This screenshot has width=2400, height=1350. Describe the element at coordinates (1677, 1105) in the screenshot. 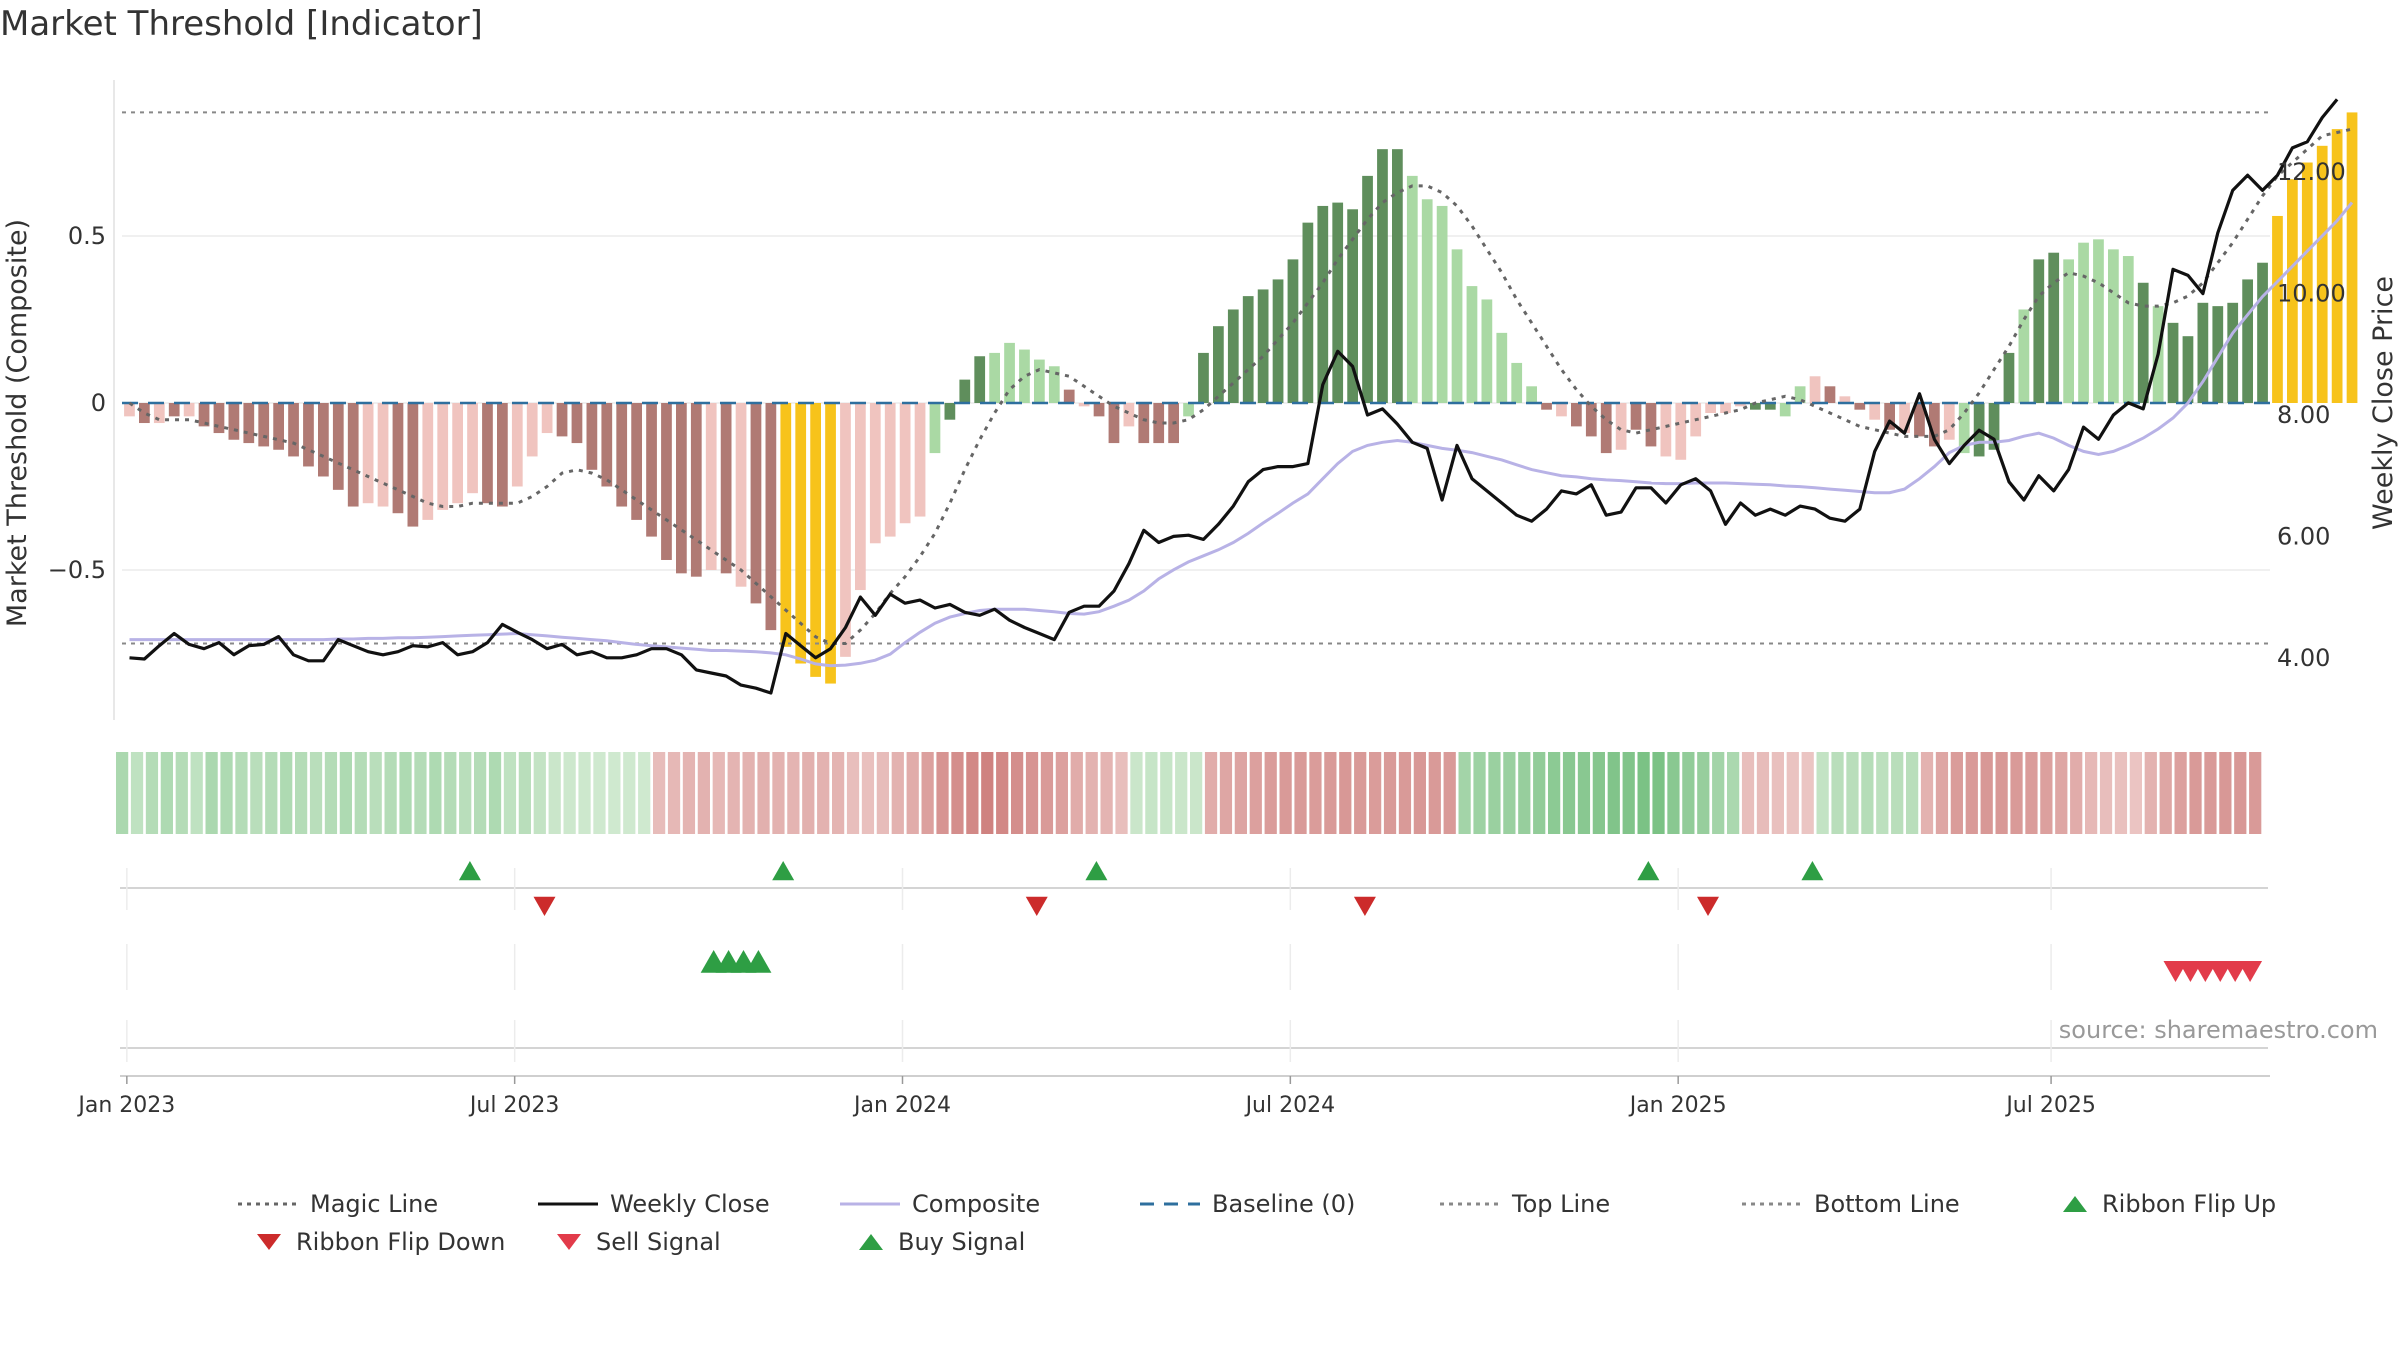

I see `x-tick-label: Jan 2025` at that location.